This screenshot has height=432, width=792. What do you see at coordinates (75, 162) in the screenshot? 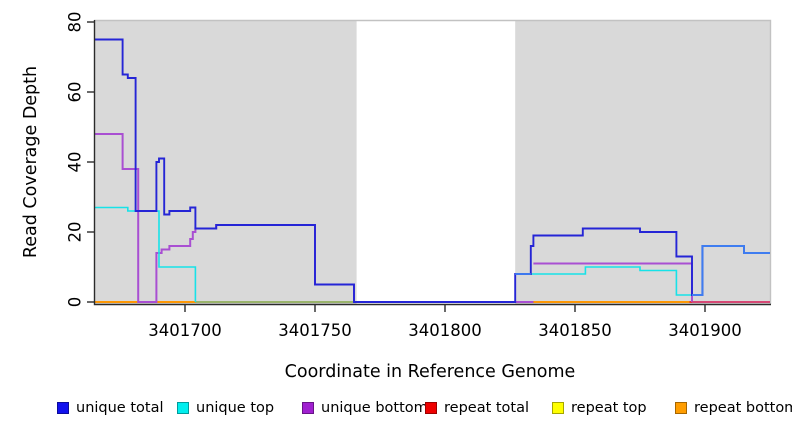
I see `y-tick-label: 40` at bounding box center [75, 162].